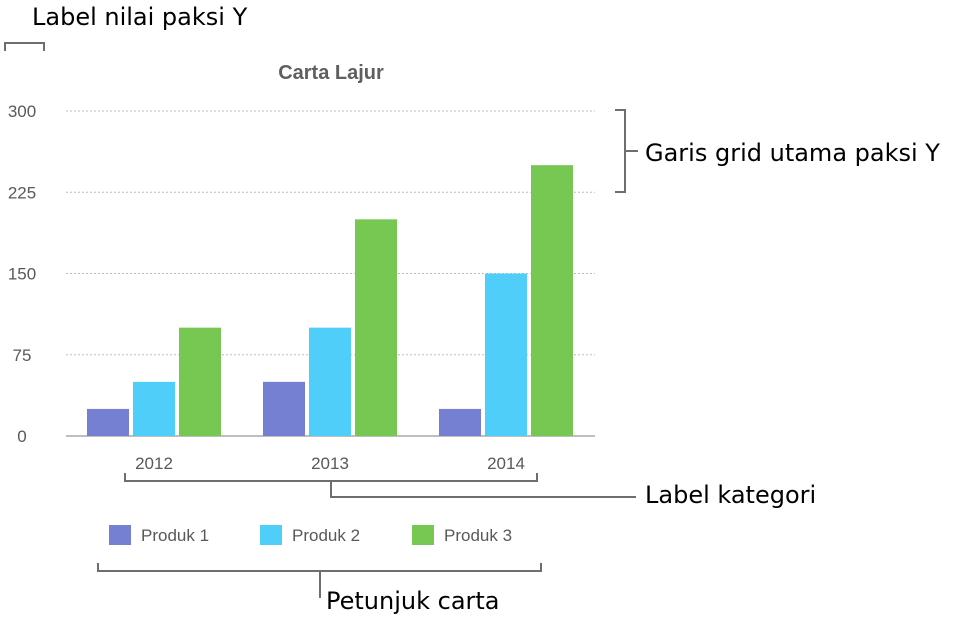  I want to click on y-value-label-annotation: Label nilai paksi Y, so click(140, 17).